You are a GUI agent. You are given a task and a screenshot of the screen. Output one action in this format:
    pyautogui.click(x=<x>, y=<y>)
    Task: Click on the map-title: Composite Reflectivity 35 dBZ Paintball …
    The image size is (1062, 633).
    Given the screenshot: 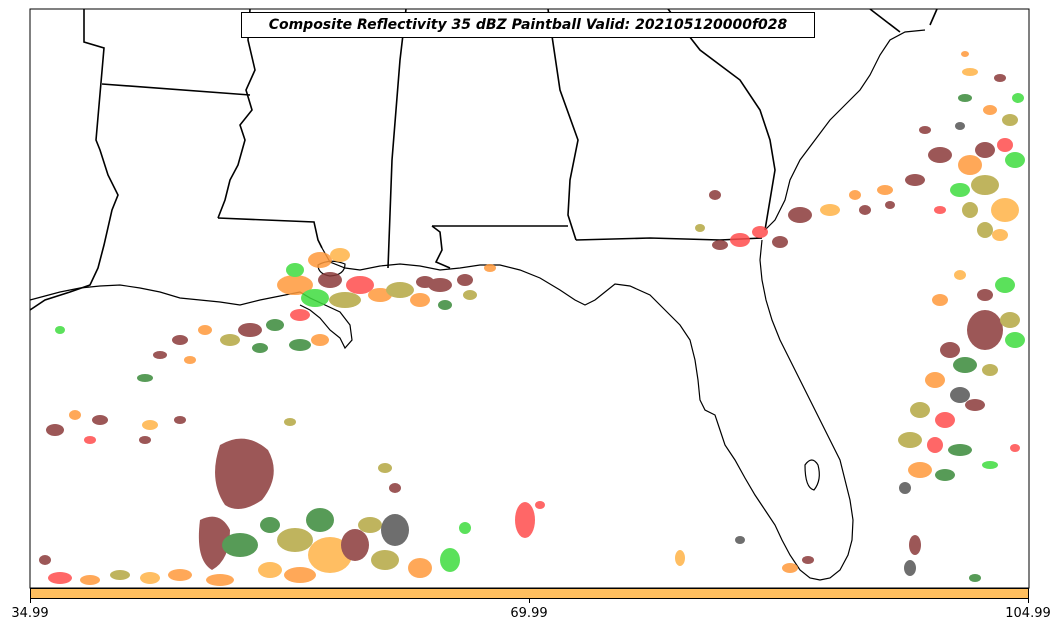 What is the action you would take?
    pyautogui.click(x=528, y=25)
    